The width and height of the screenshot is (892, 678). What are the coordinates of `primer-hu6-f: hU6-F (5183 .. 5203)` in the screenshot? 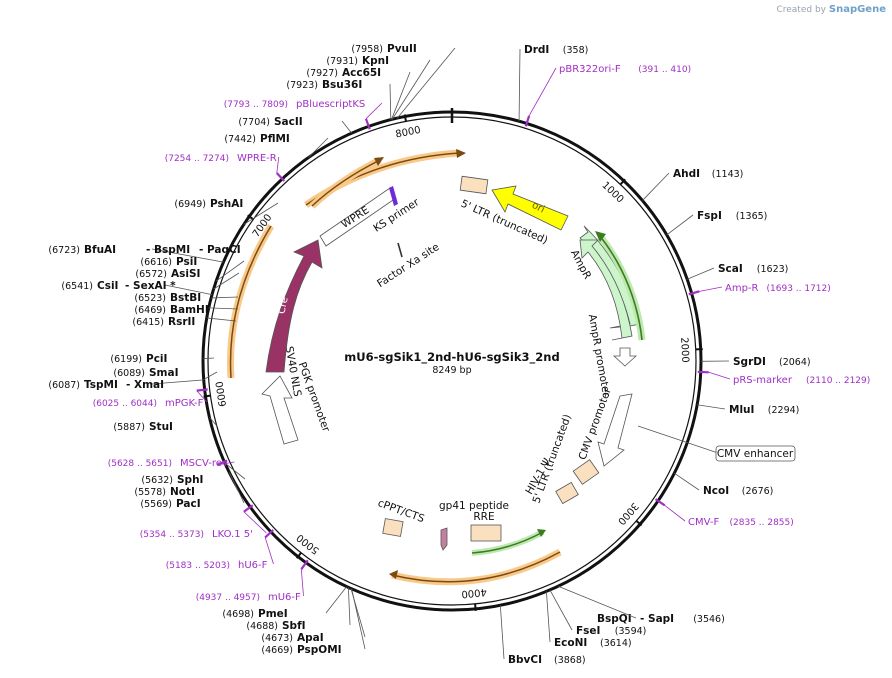 It's located at (220, 550).